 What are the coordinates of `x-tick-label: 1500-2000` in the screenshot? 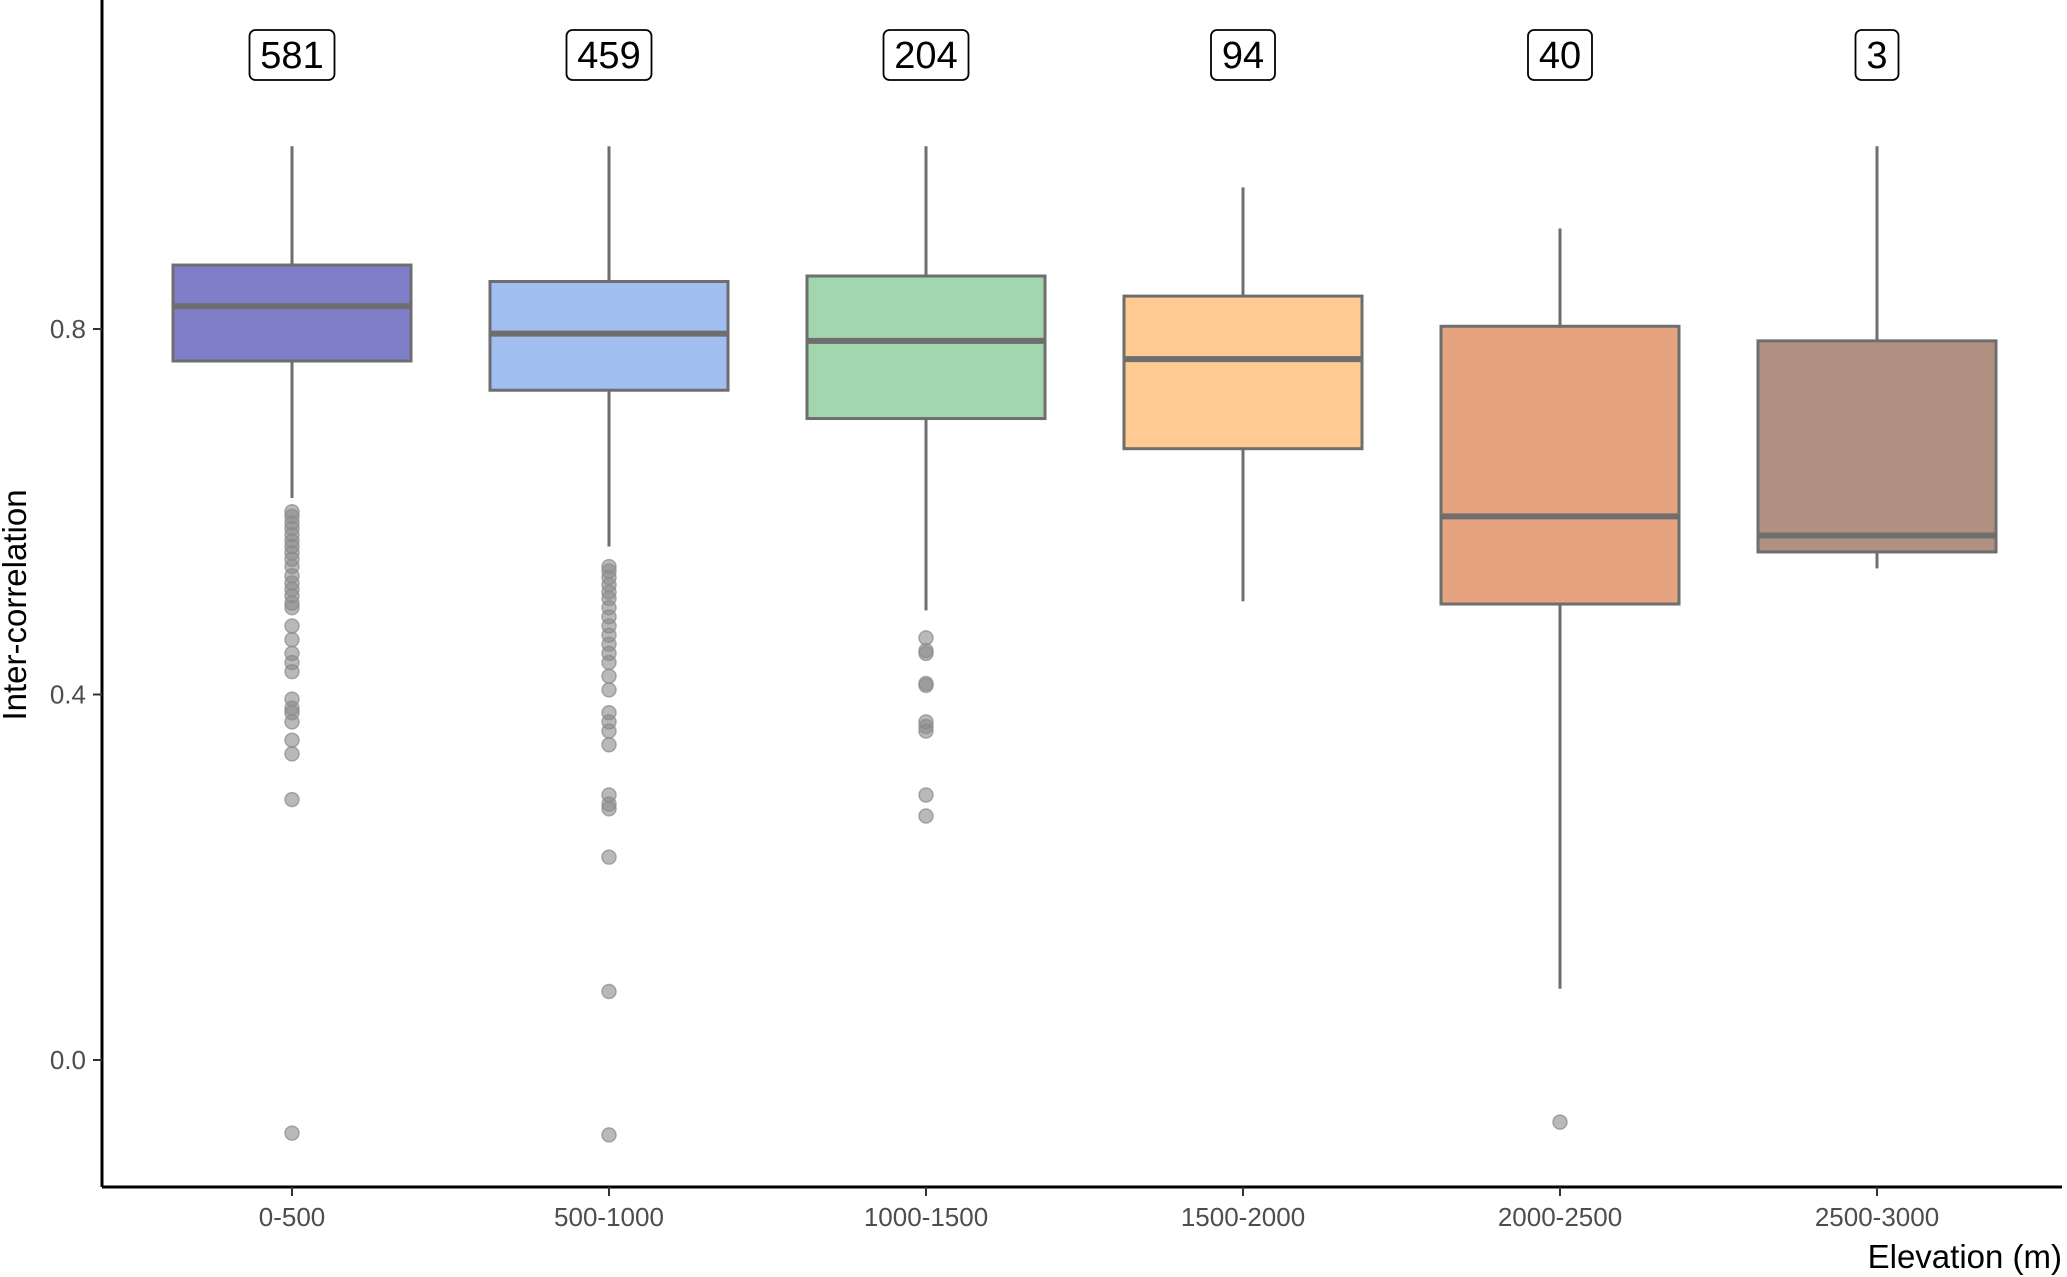 It's located at (1243, 1217).